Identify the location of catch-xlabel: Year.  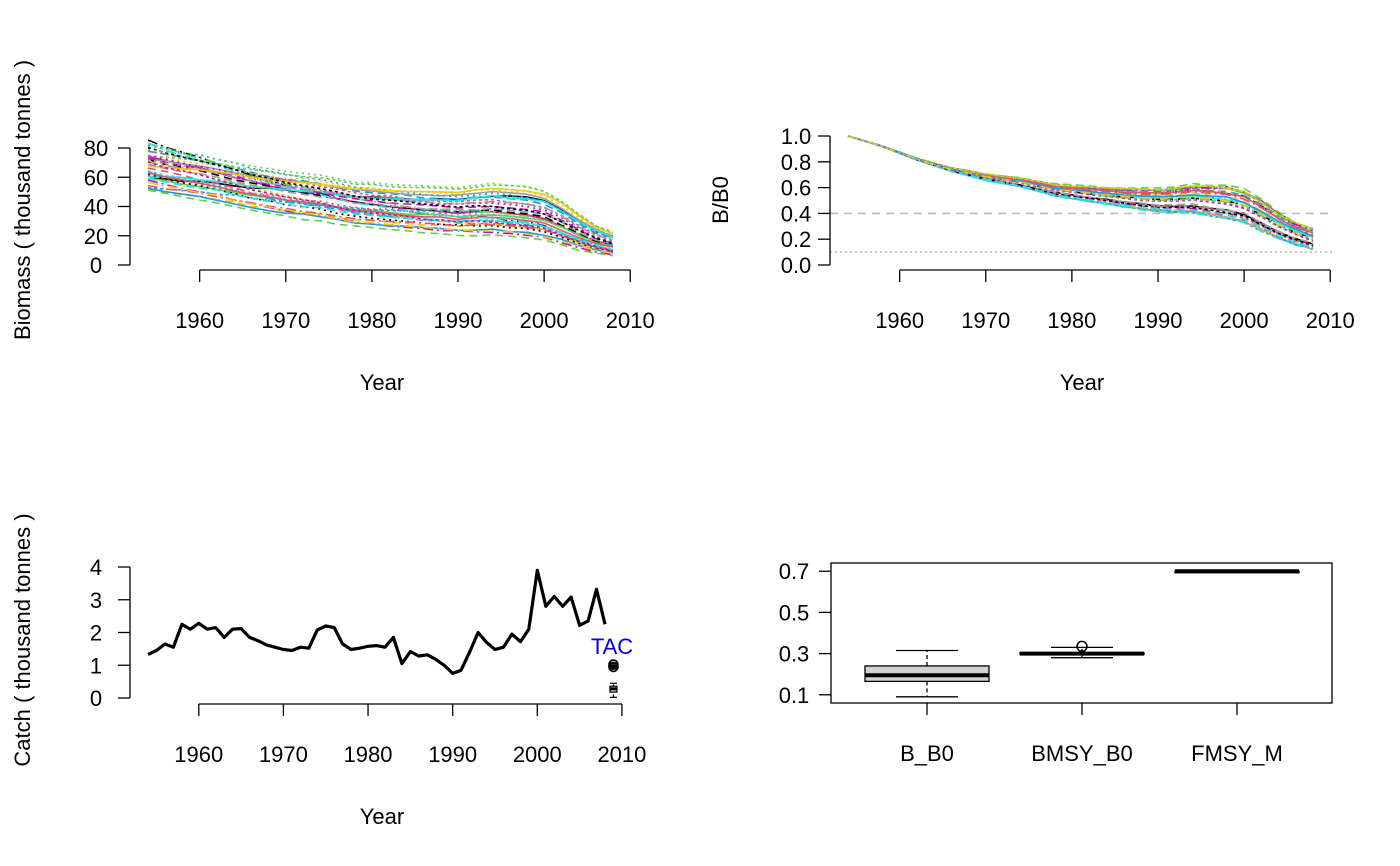
(382, 816).